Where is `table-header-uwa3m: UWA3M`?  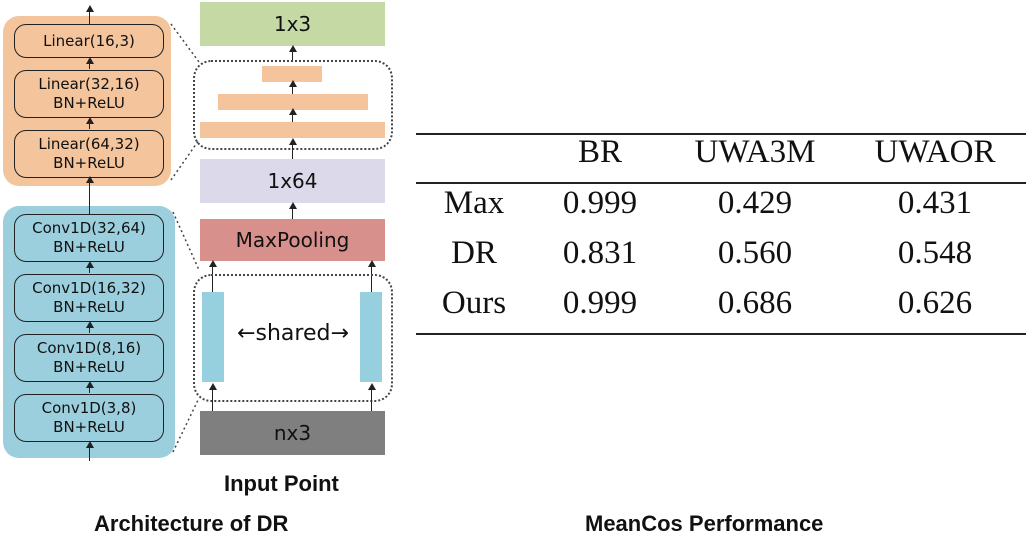 table-header-uwa3m: UWA3M is located at coordinates (755, 152).